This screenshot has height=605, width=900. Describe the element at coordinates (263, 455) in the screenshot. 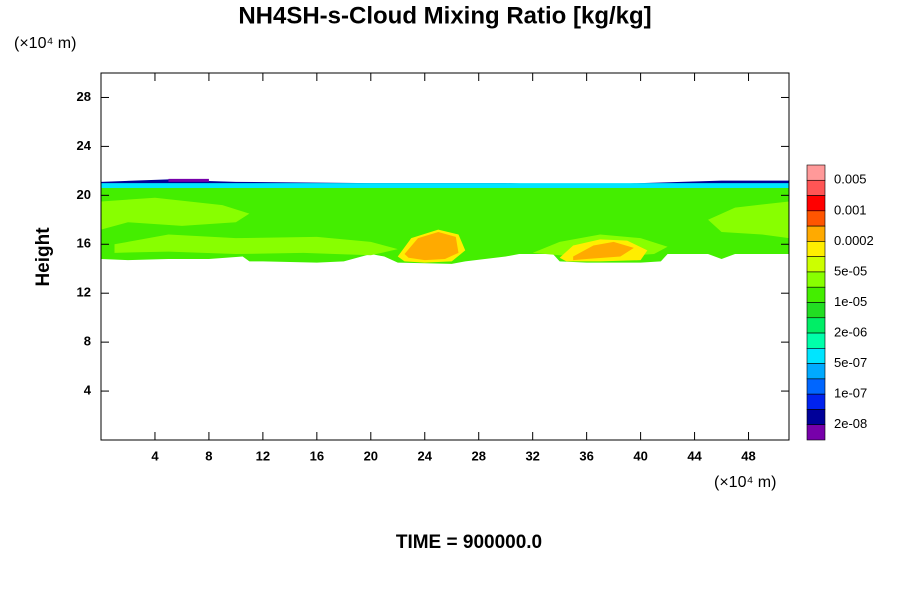

I see `x-tick-label: 12` at that location.